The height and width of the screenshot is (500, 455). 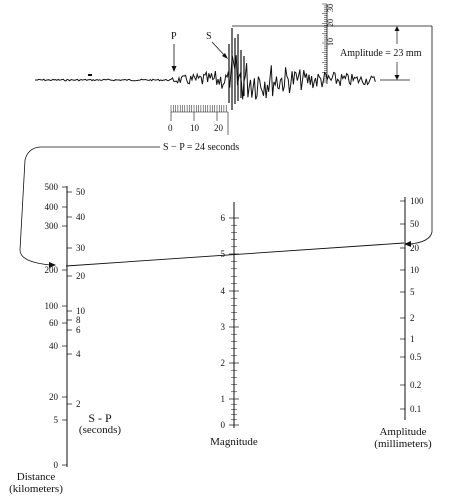 I want to click on amplitude-connector-arrowhead, so click(x=407, y=244).